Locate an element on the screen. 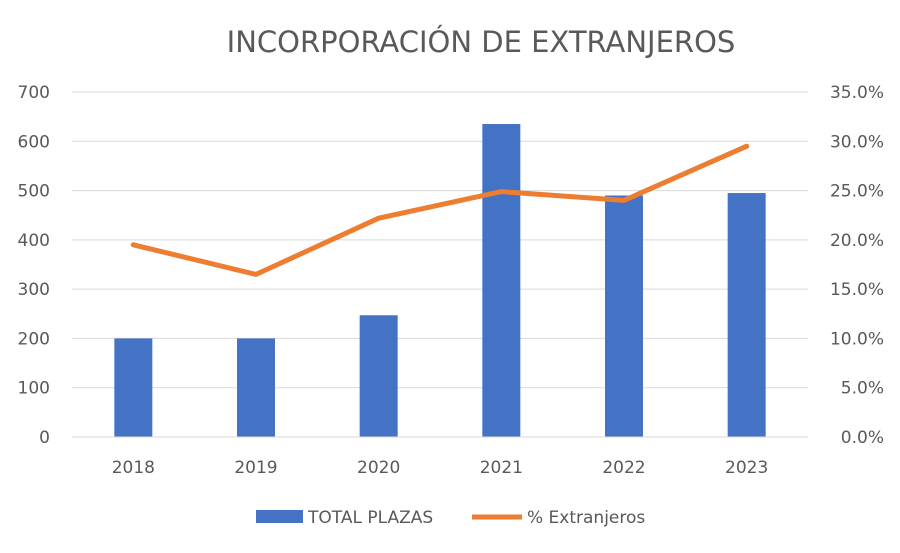 The image size is (900, 553). left-tick-label: 600 is located at coordinates (34, 142).